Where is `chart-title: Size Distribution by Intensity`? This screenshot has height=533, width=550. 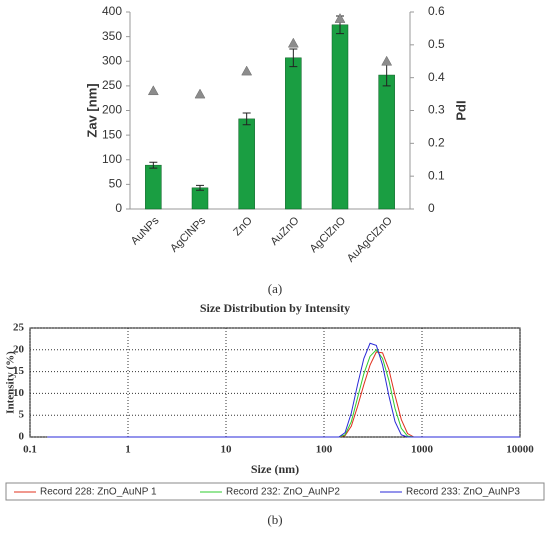
chart-title: Size Distribution by Intensity is located at coordinates (275, 308).